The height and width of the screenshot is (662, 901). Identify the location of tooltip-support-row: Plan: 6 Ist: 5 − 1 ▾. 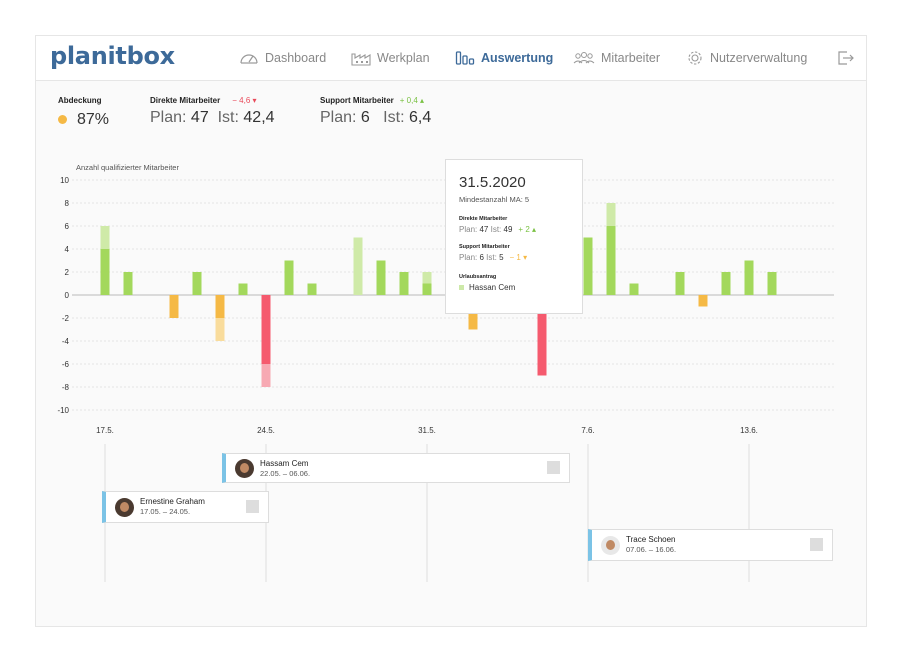
(514, 257).